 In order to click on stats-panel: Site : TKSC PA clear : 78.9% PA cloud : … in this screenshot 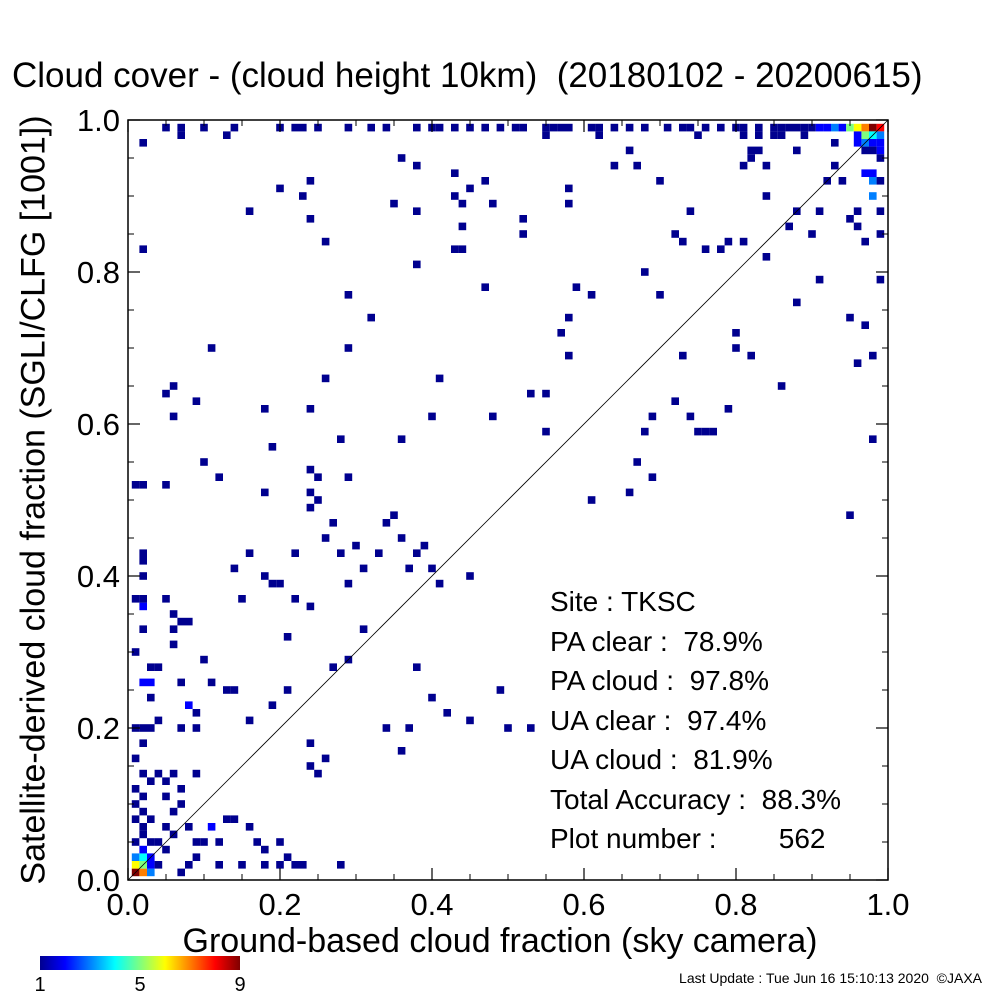, I will do `click(695, 720)`.